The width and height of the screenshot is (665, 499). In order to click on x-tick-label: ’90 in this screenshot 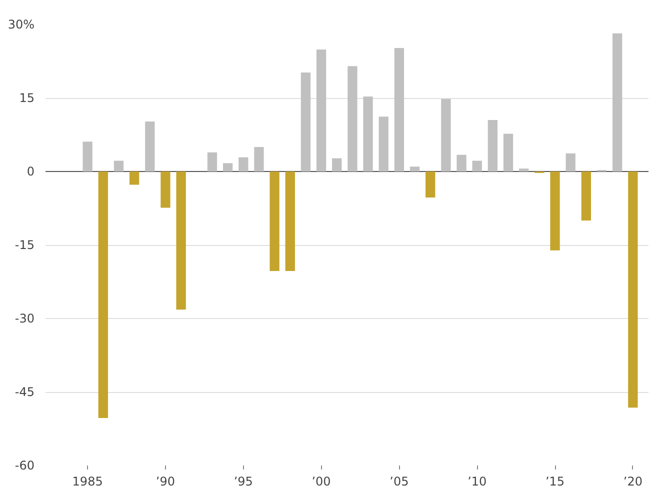, I will do `click(166, 481)`.